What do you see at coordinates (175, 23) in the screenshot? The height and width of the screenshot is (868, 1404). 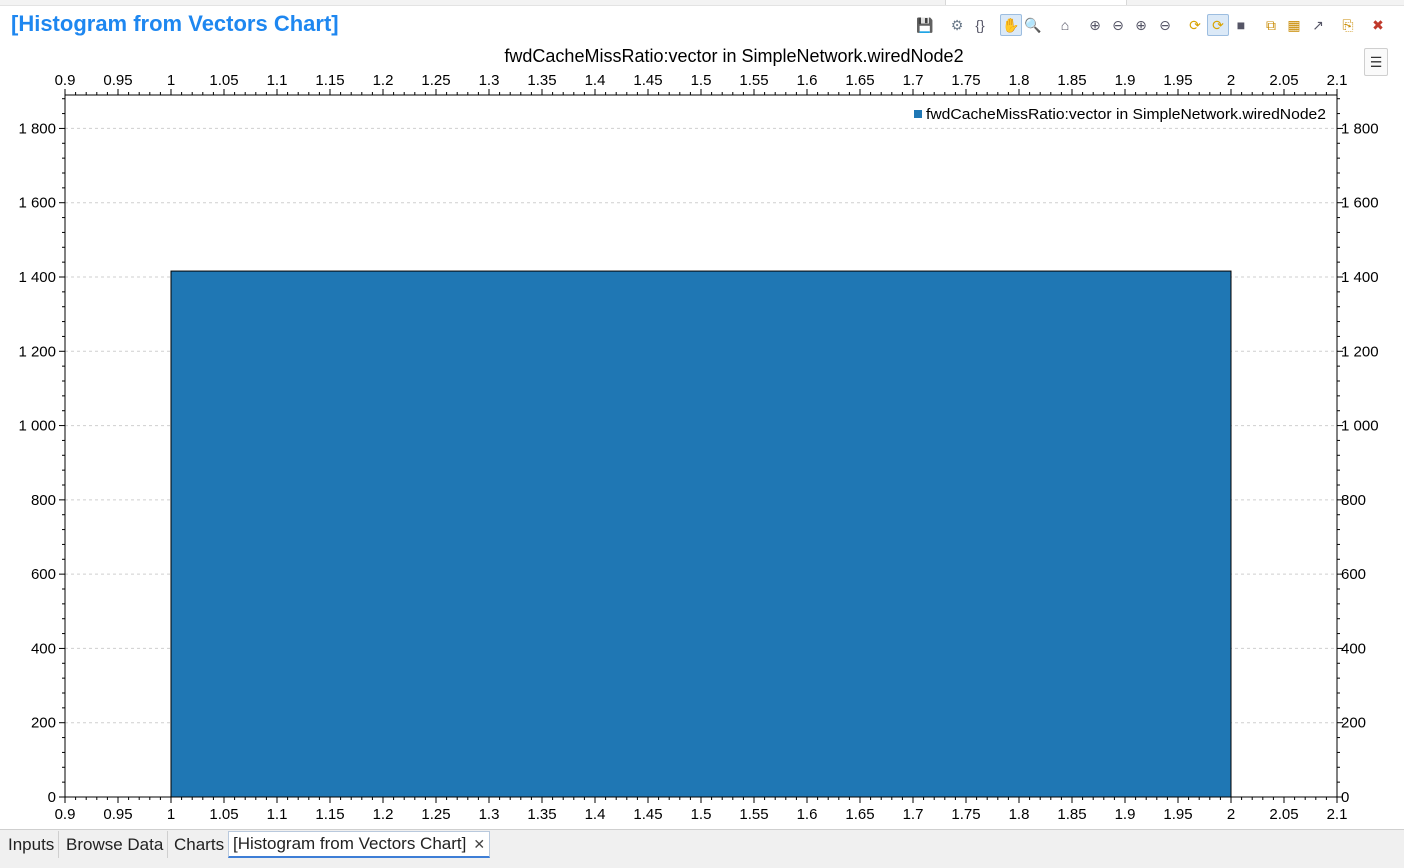 I see `page-title: [Histogram from Vectors Chart]` at bounding box center [175, 23].